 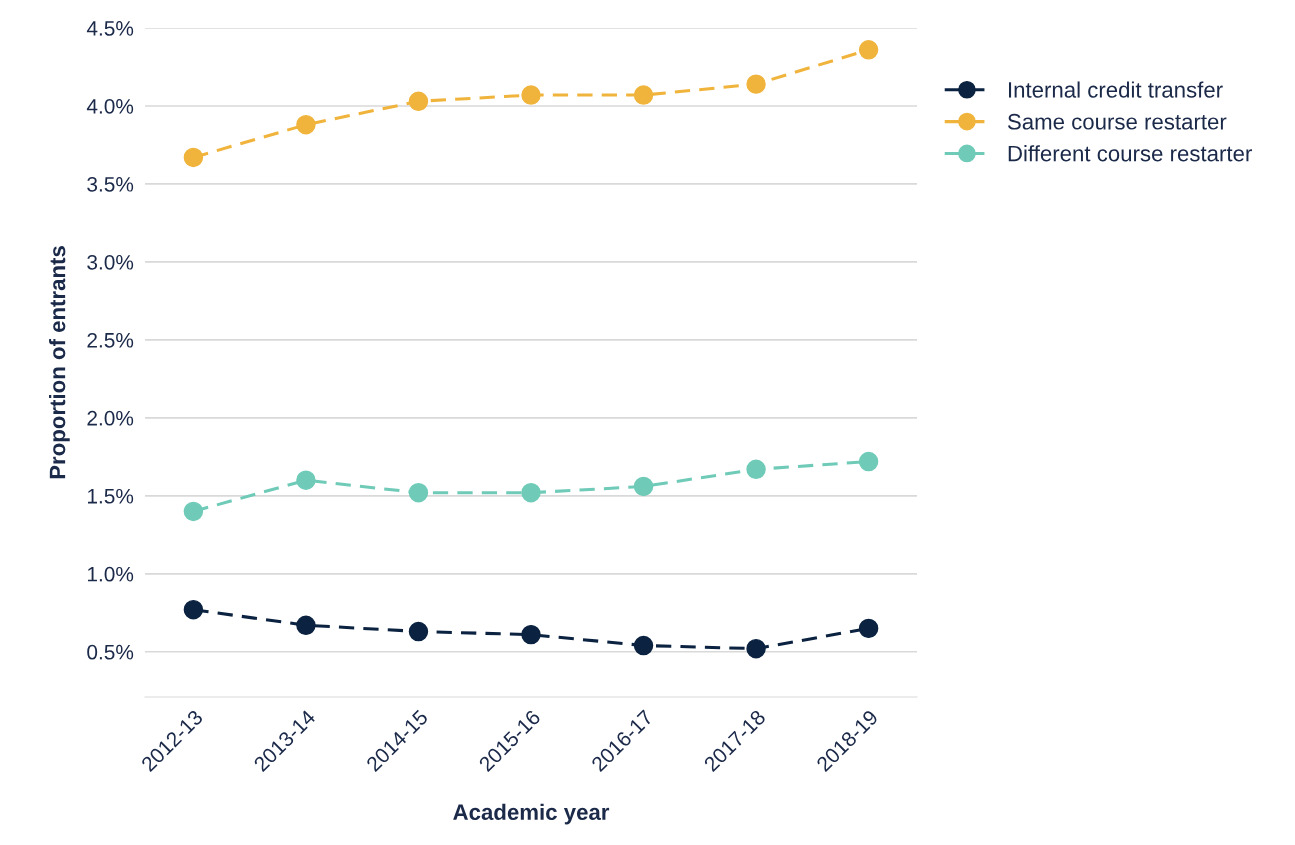 What do you see at coordinates (110, 184) in the screenshot?
I see `y-tick-label: 3.5%` at bounding box center [110, 184].